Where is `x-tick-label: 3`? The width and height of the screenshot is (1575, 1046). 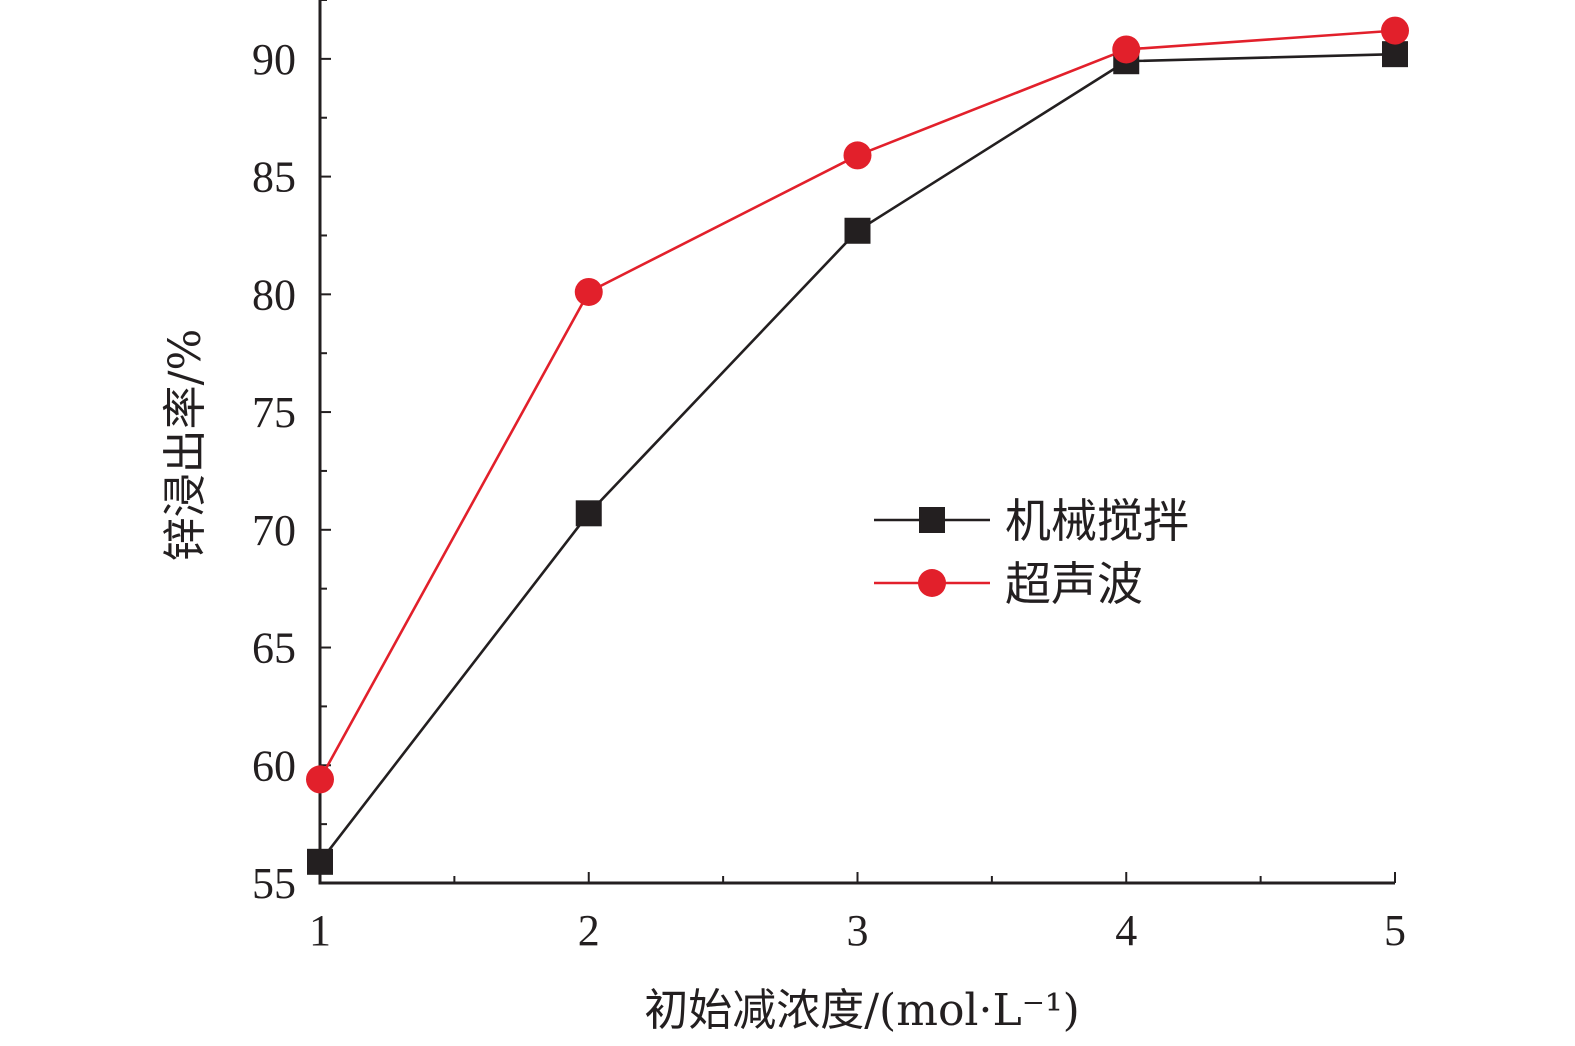
x-tick-label: 3 is located at coordinates (858, 930).